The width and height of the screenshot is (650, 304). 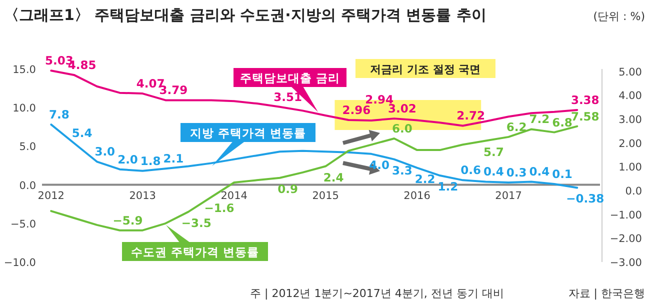 I want to click on x-tick-label: 2013, so click(x=142, y=196).